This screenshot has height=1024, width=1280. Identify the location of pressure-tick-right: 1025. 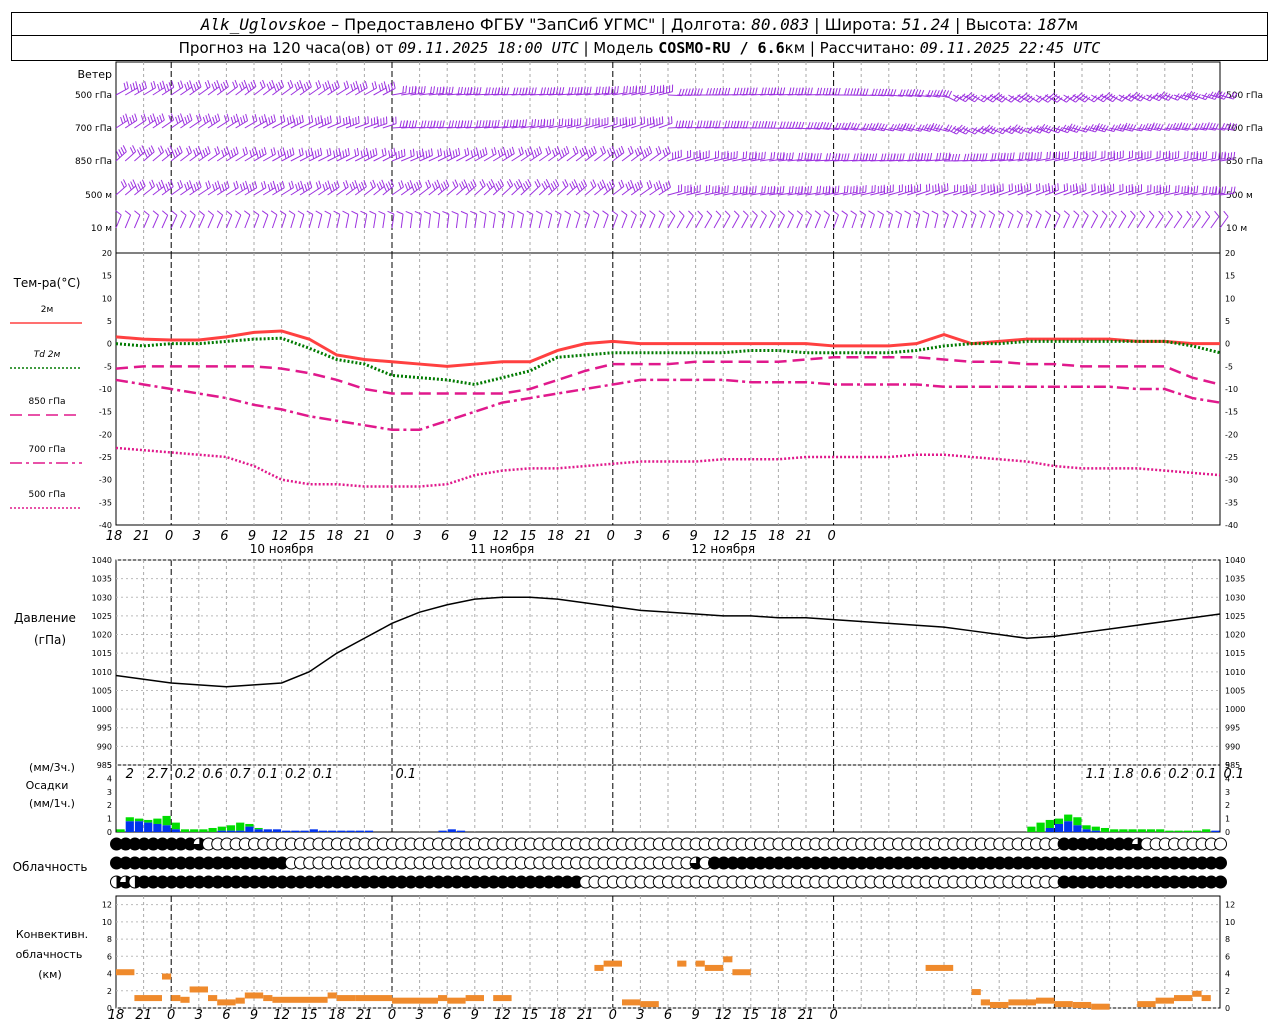
(1235, 616).